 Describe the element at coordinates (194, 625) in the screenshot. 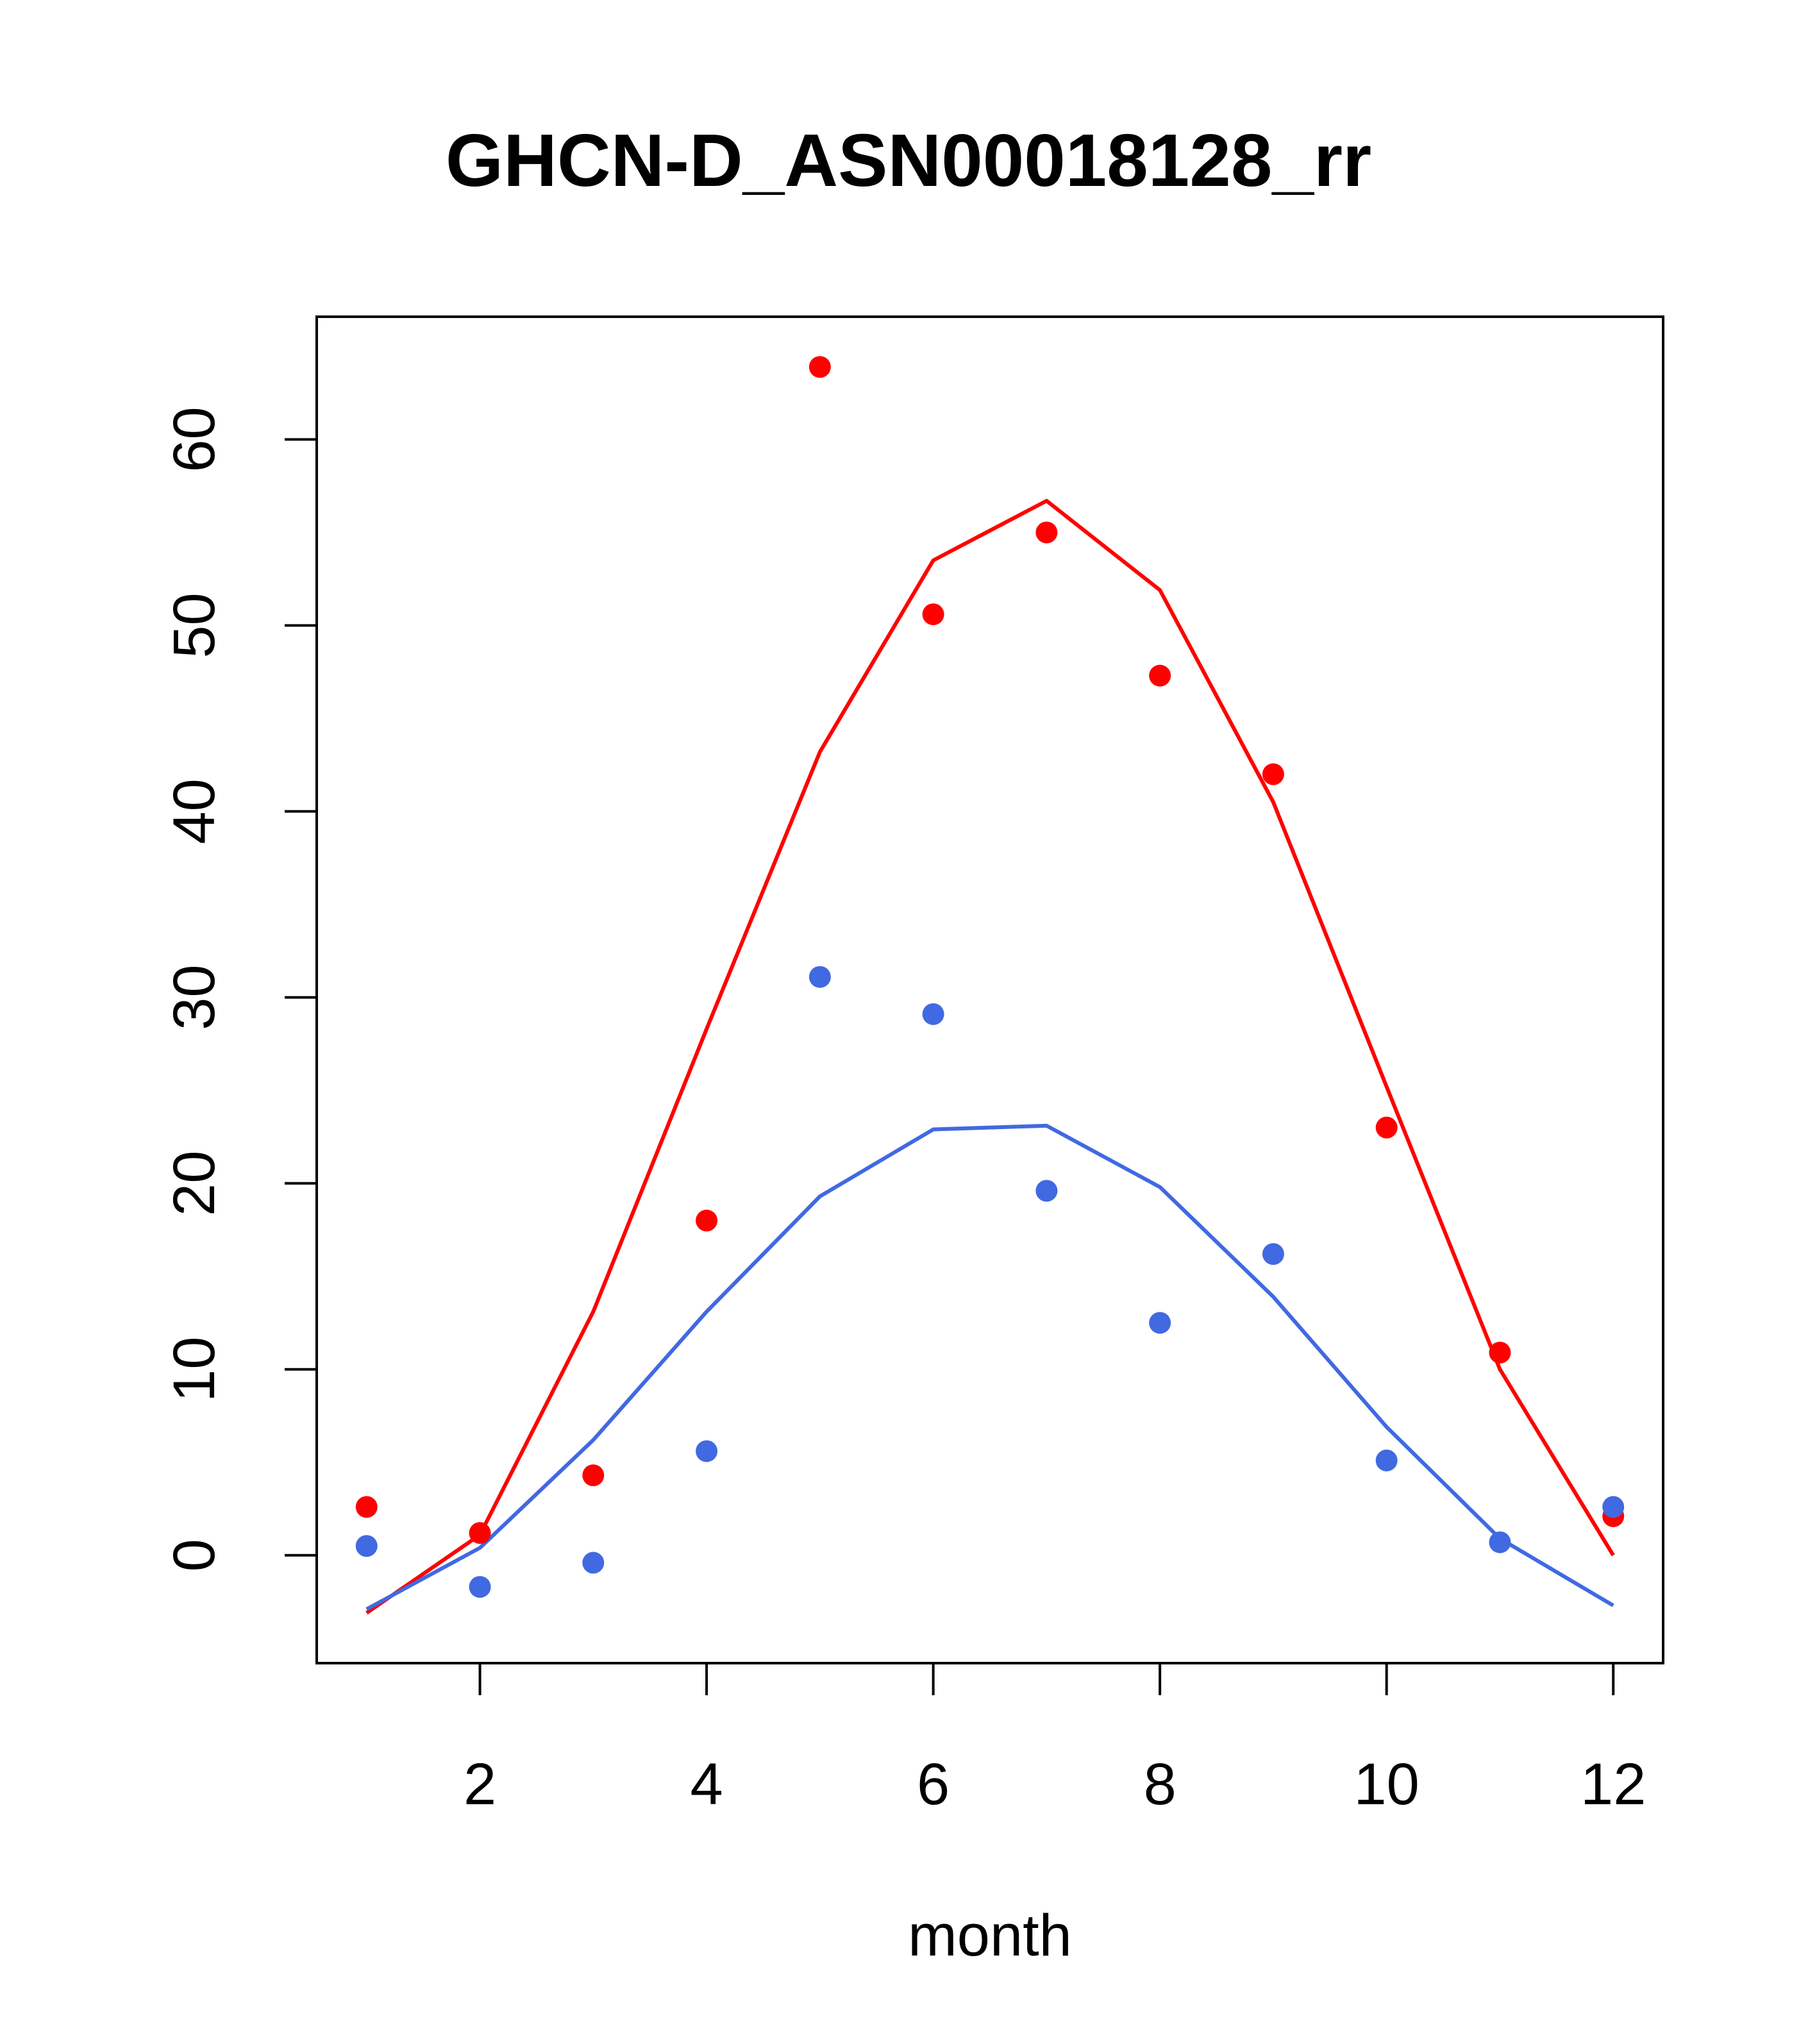

I see `y-tick-label: 50` at that location.